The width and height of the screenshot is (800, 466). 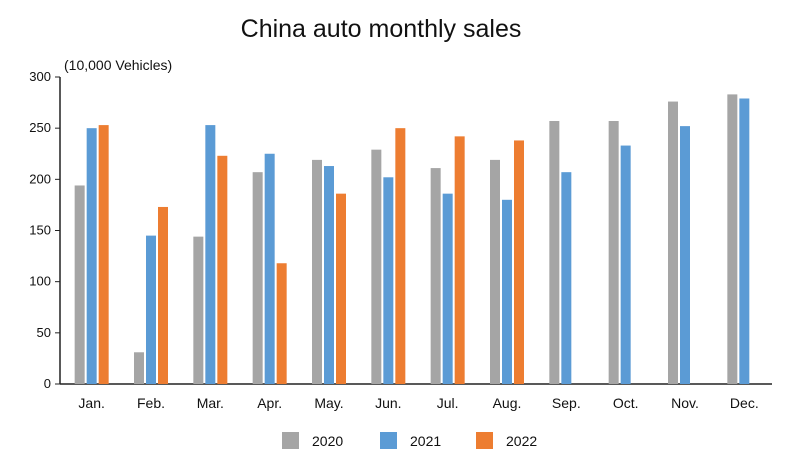 What do you see at coordinates (91, 403) in the screenshot?
I see `x-tick-label: Jan.` at bounding box center [91, 403].